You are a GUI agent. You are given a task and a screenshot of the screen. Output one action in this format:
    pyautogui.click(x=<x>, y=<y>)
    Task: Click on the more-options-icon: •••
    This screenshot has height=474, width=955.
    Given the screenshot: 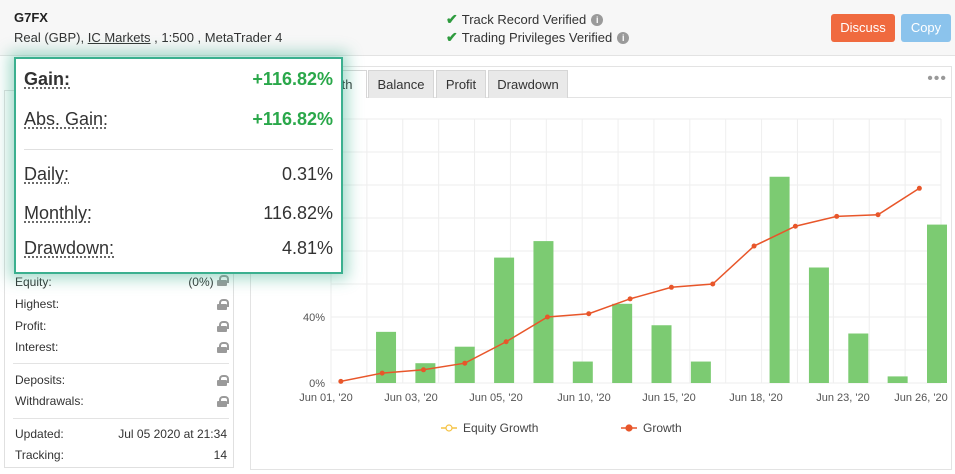 What is the action you would take?
    pyautogui.click(x=937, y=78)
    